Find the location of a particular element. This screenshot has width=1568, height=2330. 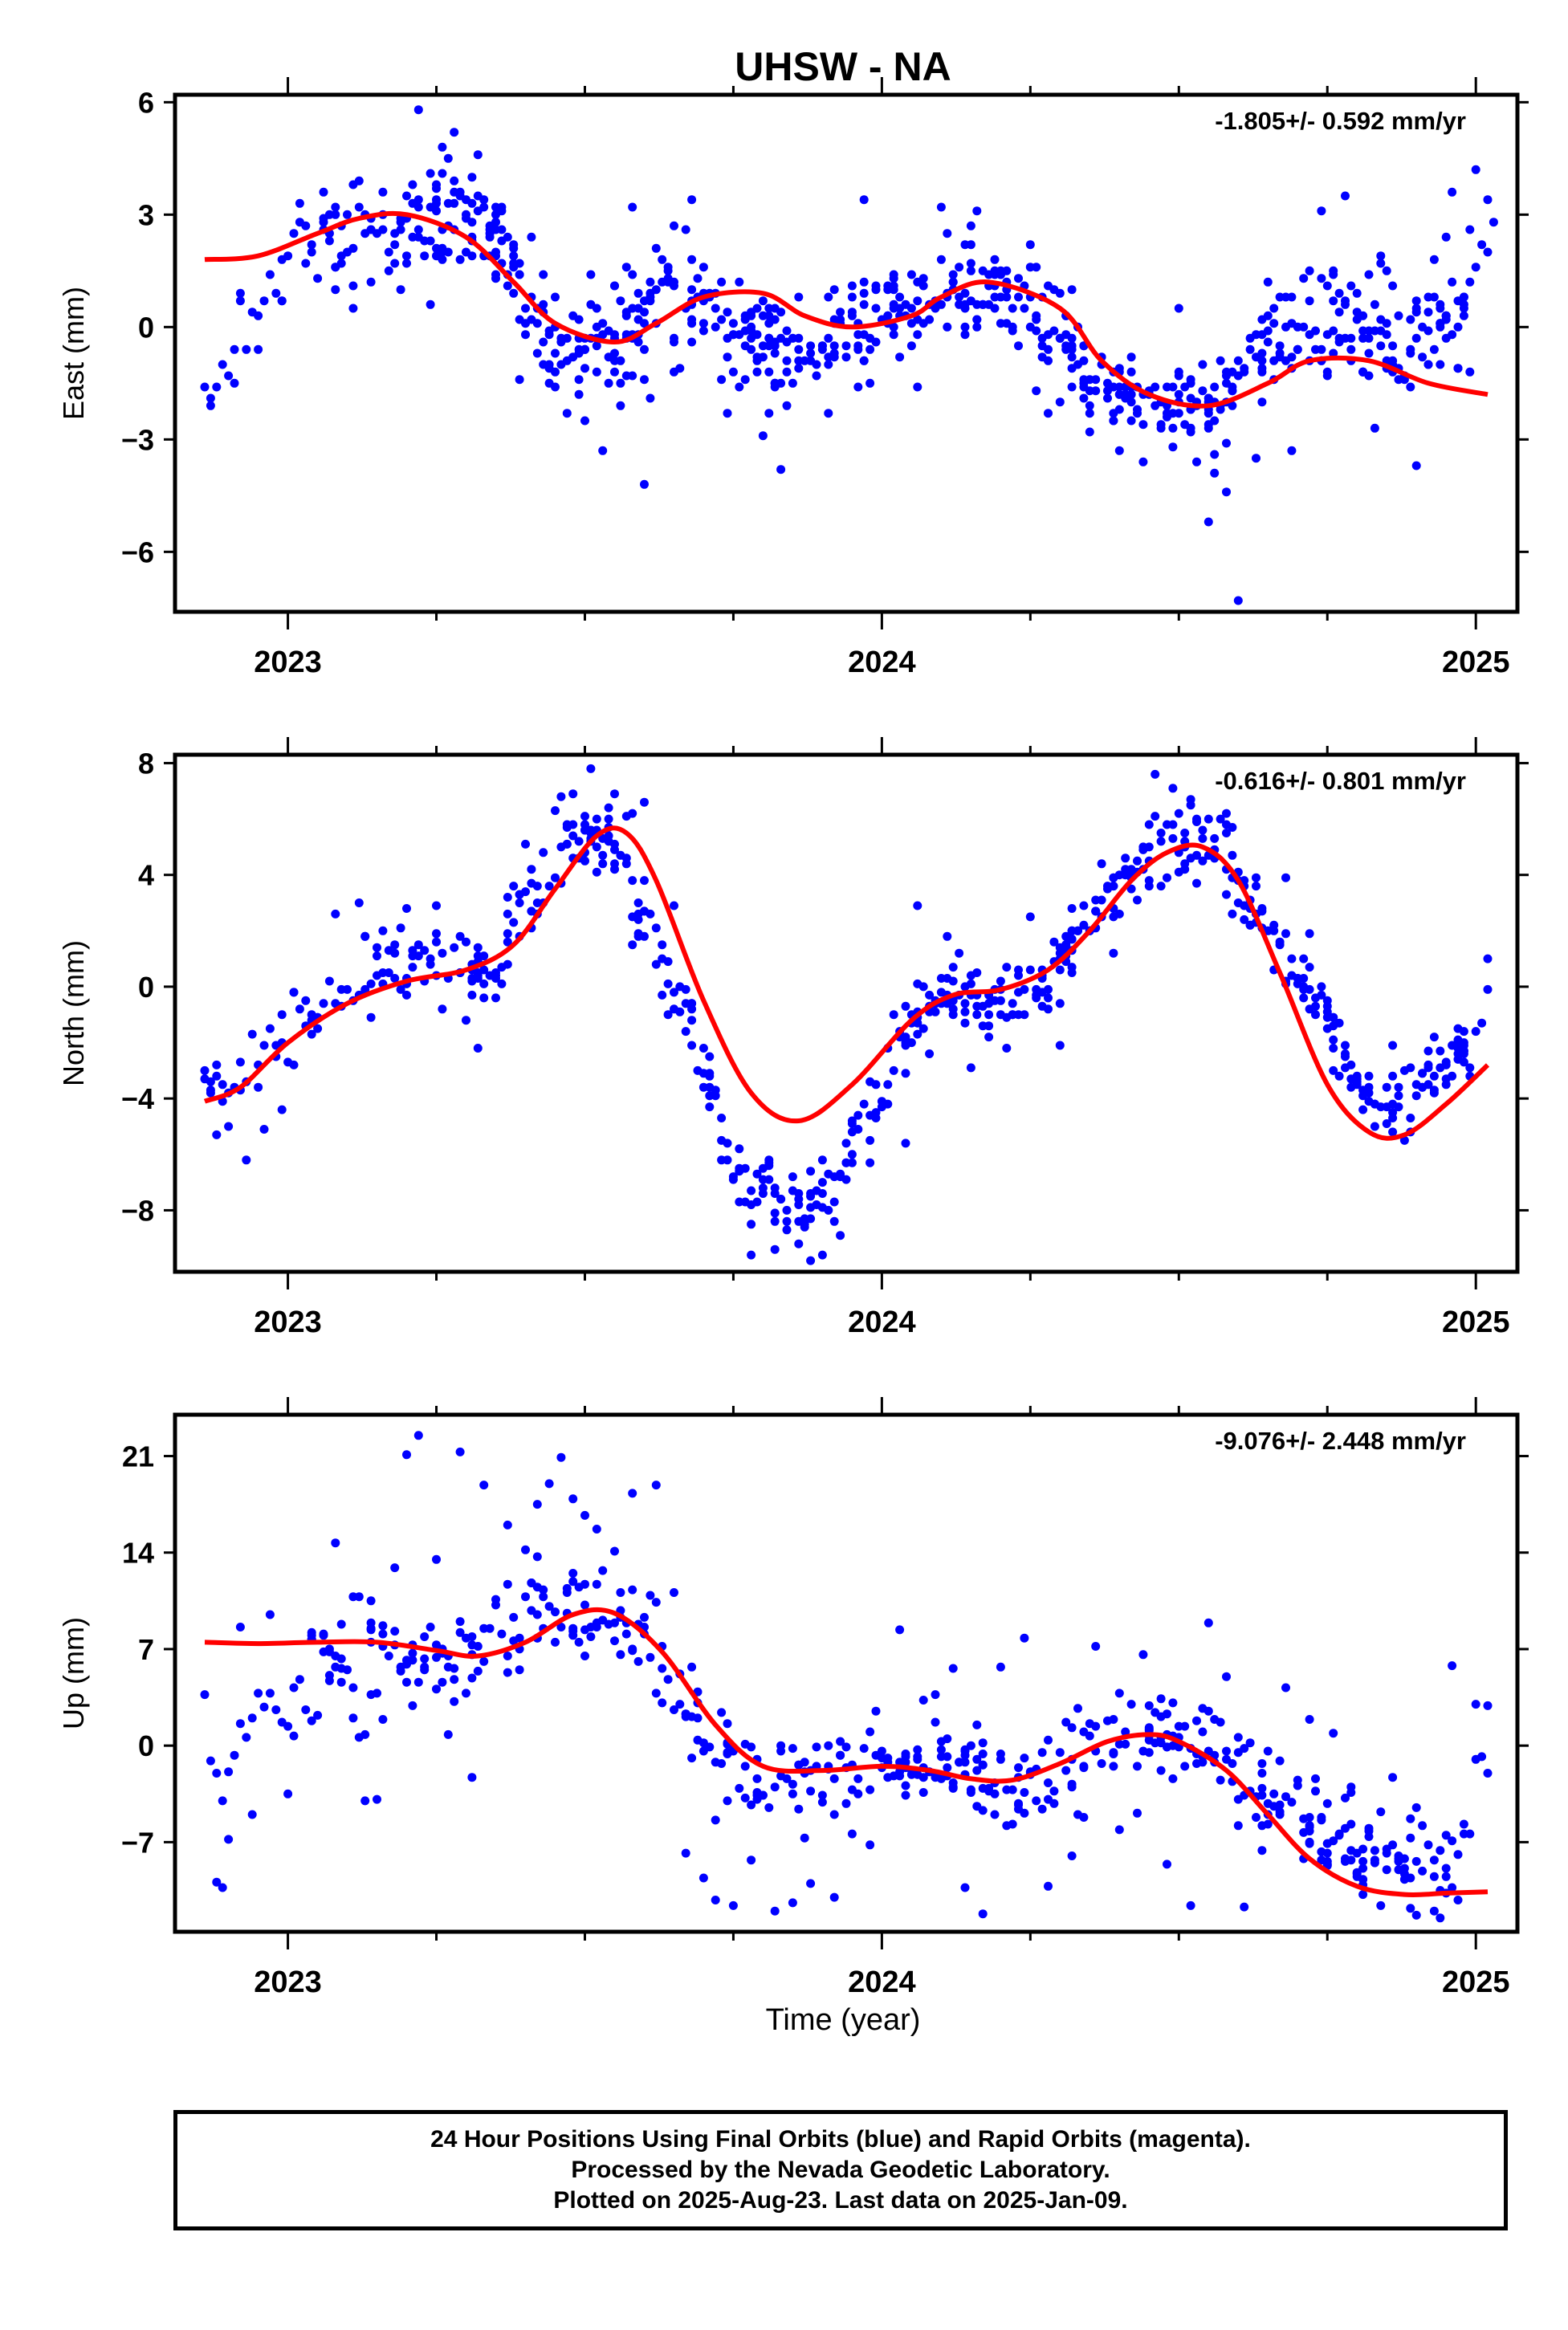

y-tick-label: 3 is located at coordinates (146, 214).